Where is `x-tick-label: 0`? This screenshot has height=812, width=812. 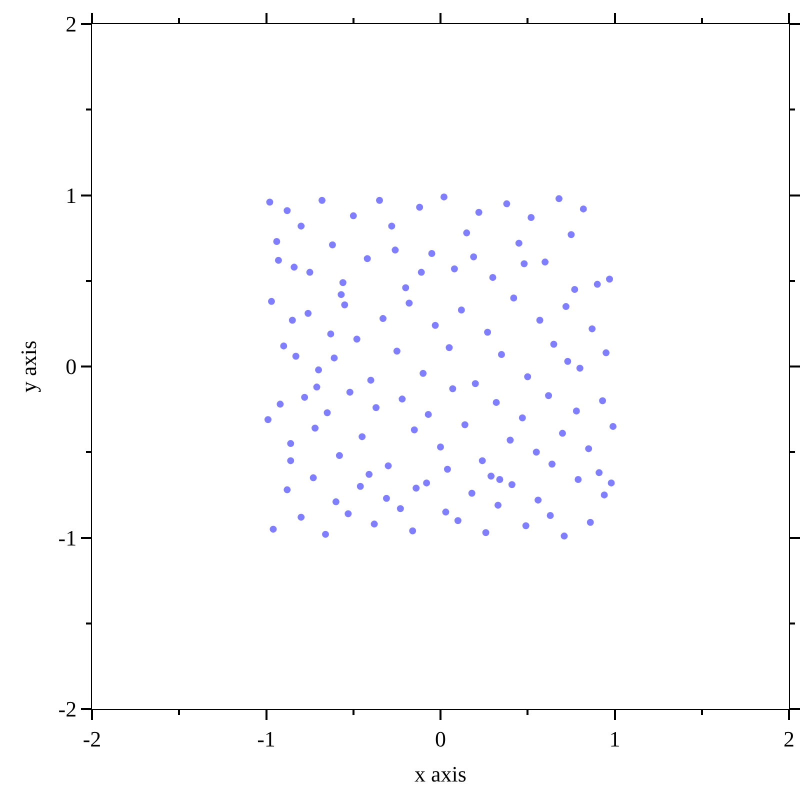 x-tick-label: 0 is located at coordinates (440, 739).